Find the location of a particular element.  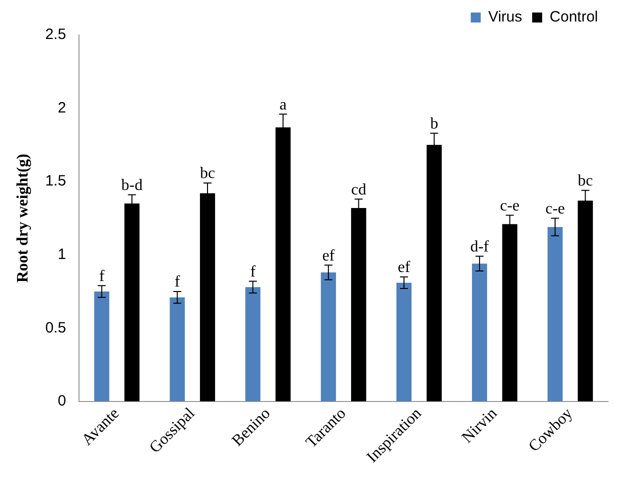

y-tick-label: 1.5 is located at coordinates (55, 181).